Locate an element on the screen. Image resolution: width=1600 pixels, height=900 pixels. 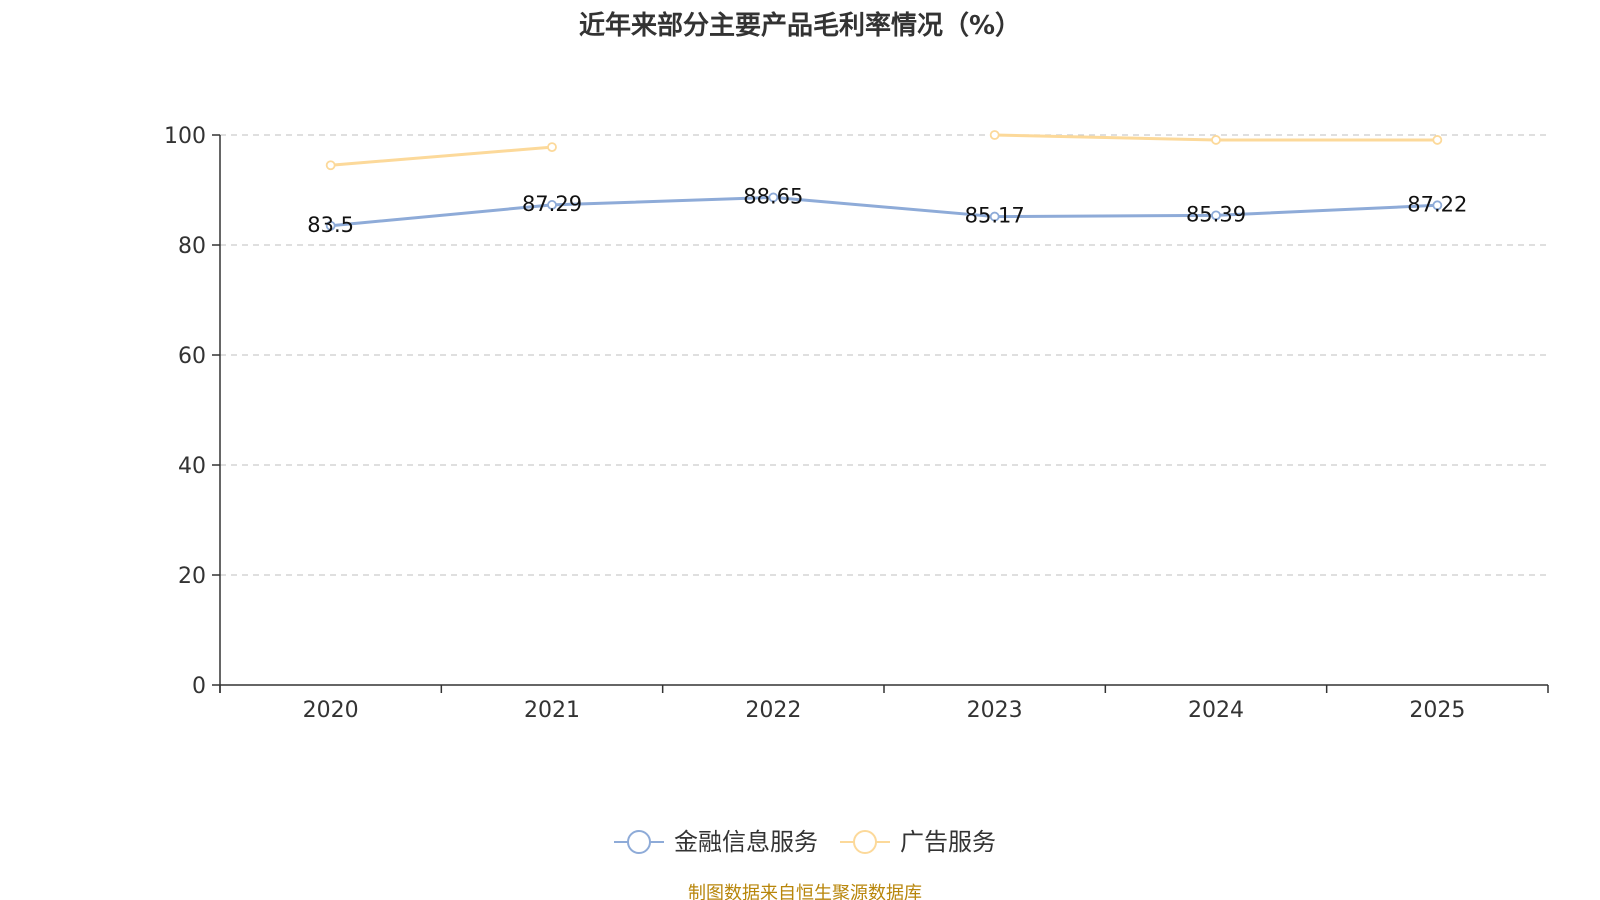
series-1-point-2021 is located at coordinates (552, 147).